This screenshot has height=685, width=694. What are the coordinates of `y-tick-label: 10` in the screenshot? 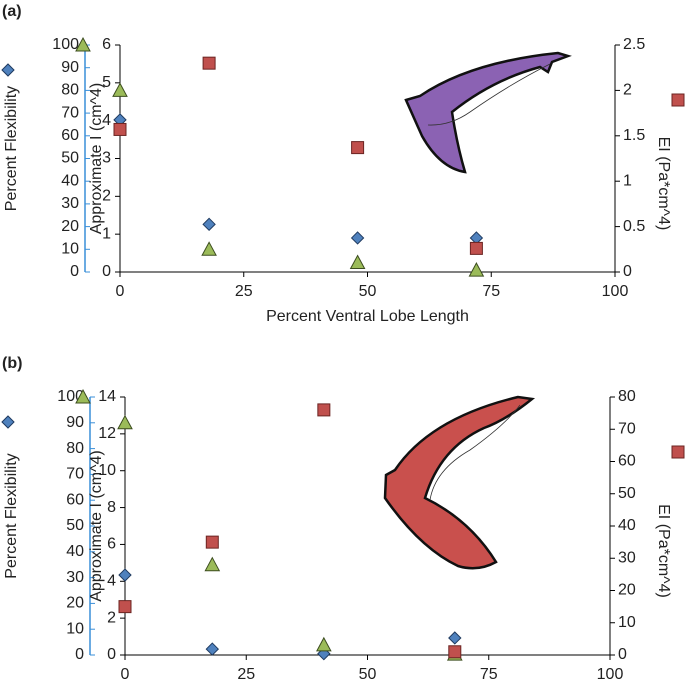 It's located at (107, 470).